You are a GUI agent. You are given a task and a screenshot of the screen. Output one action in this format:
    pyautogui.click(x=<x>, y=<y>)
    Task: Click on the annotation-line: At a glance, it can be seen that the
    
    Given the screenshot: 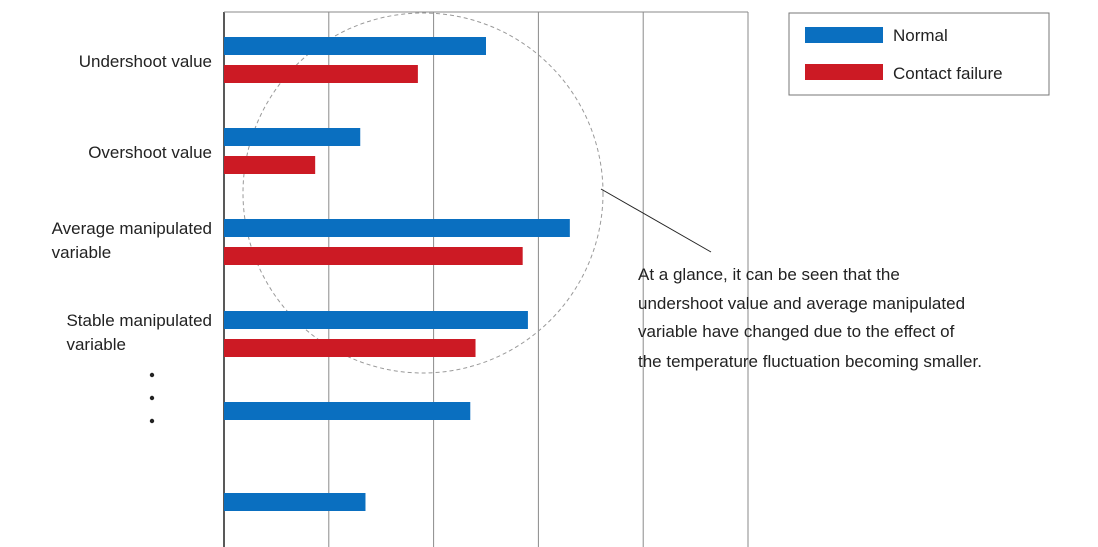 What is the action you would take?
    pyautogui.click(x=769, y=274)
    